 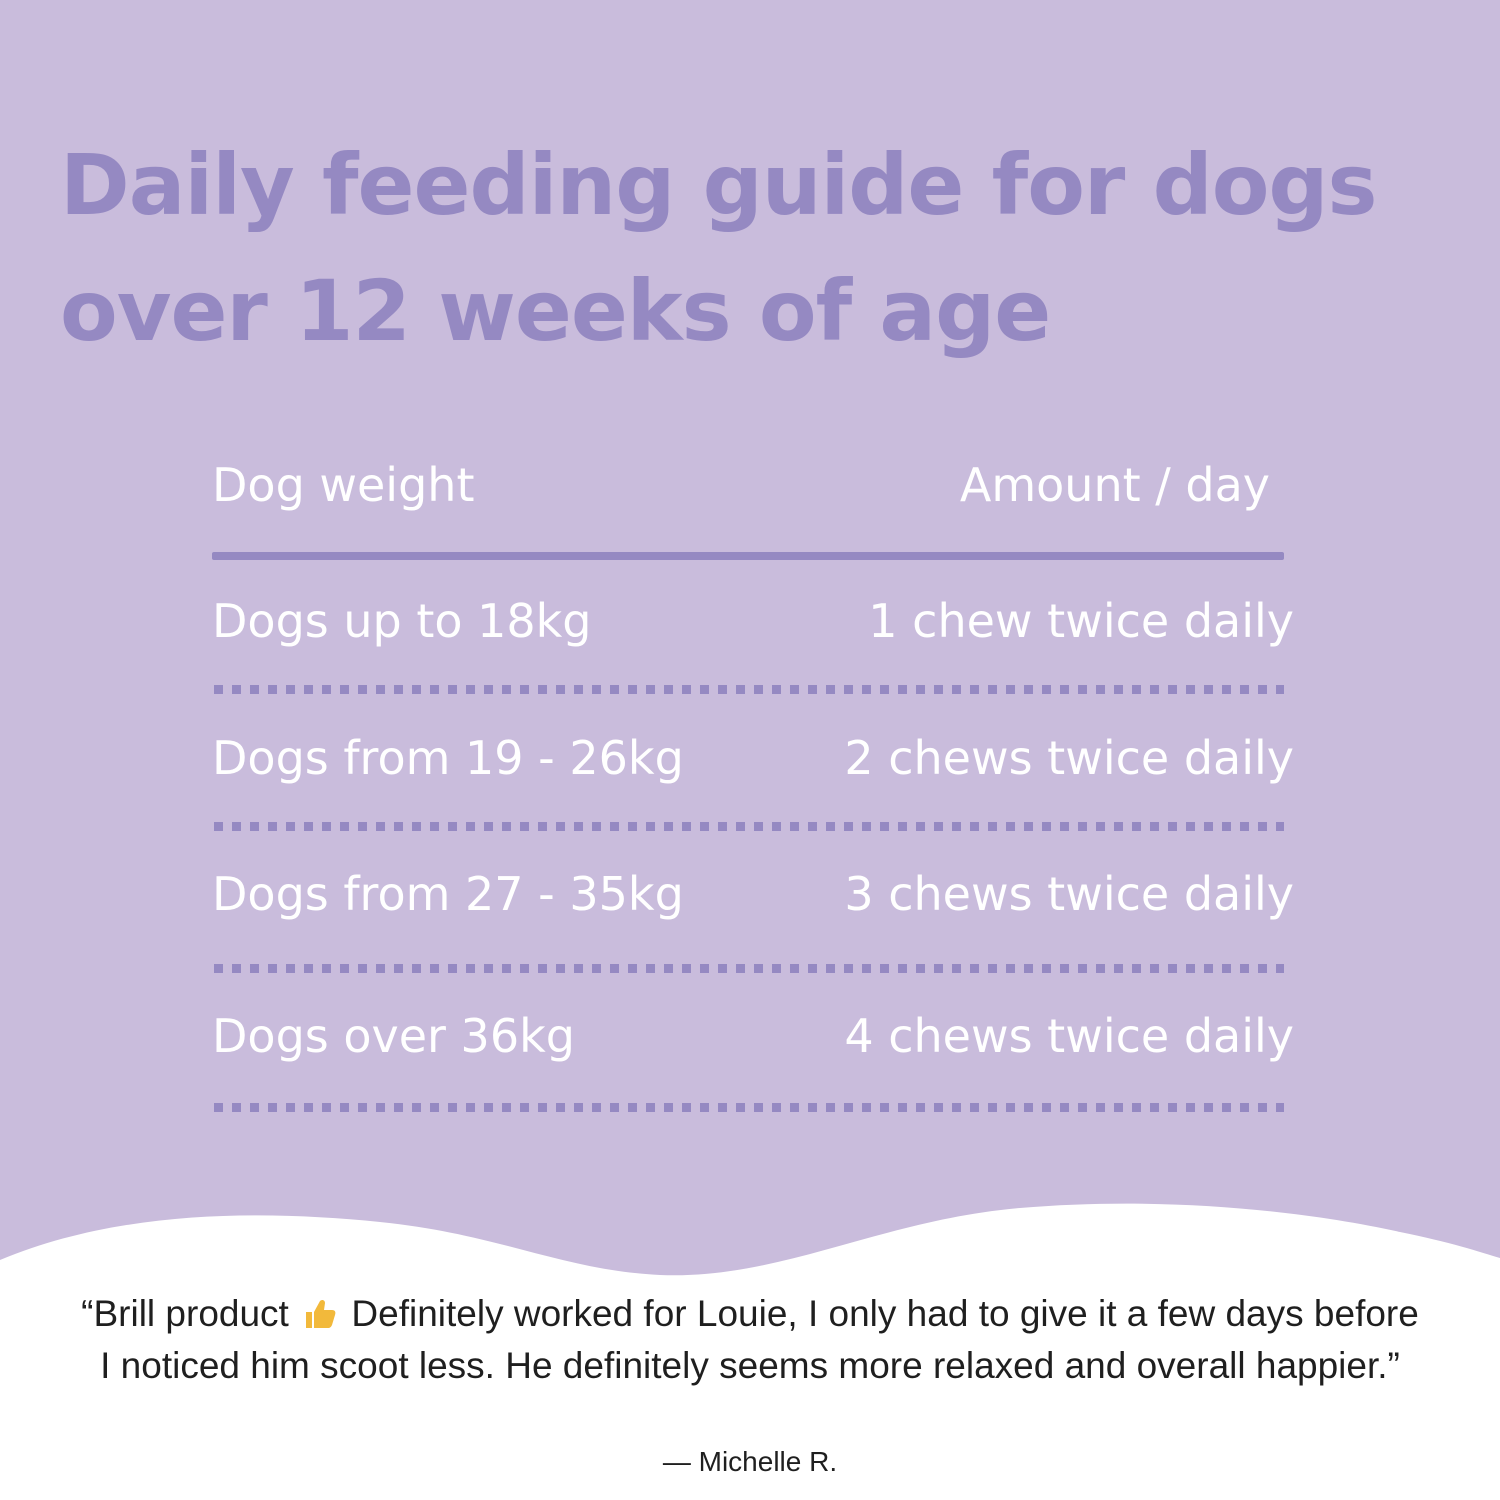 I want to click on header-divider, so click(x=748, y=556).